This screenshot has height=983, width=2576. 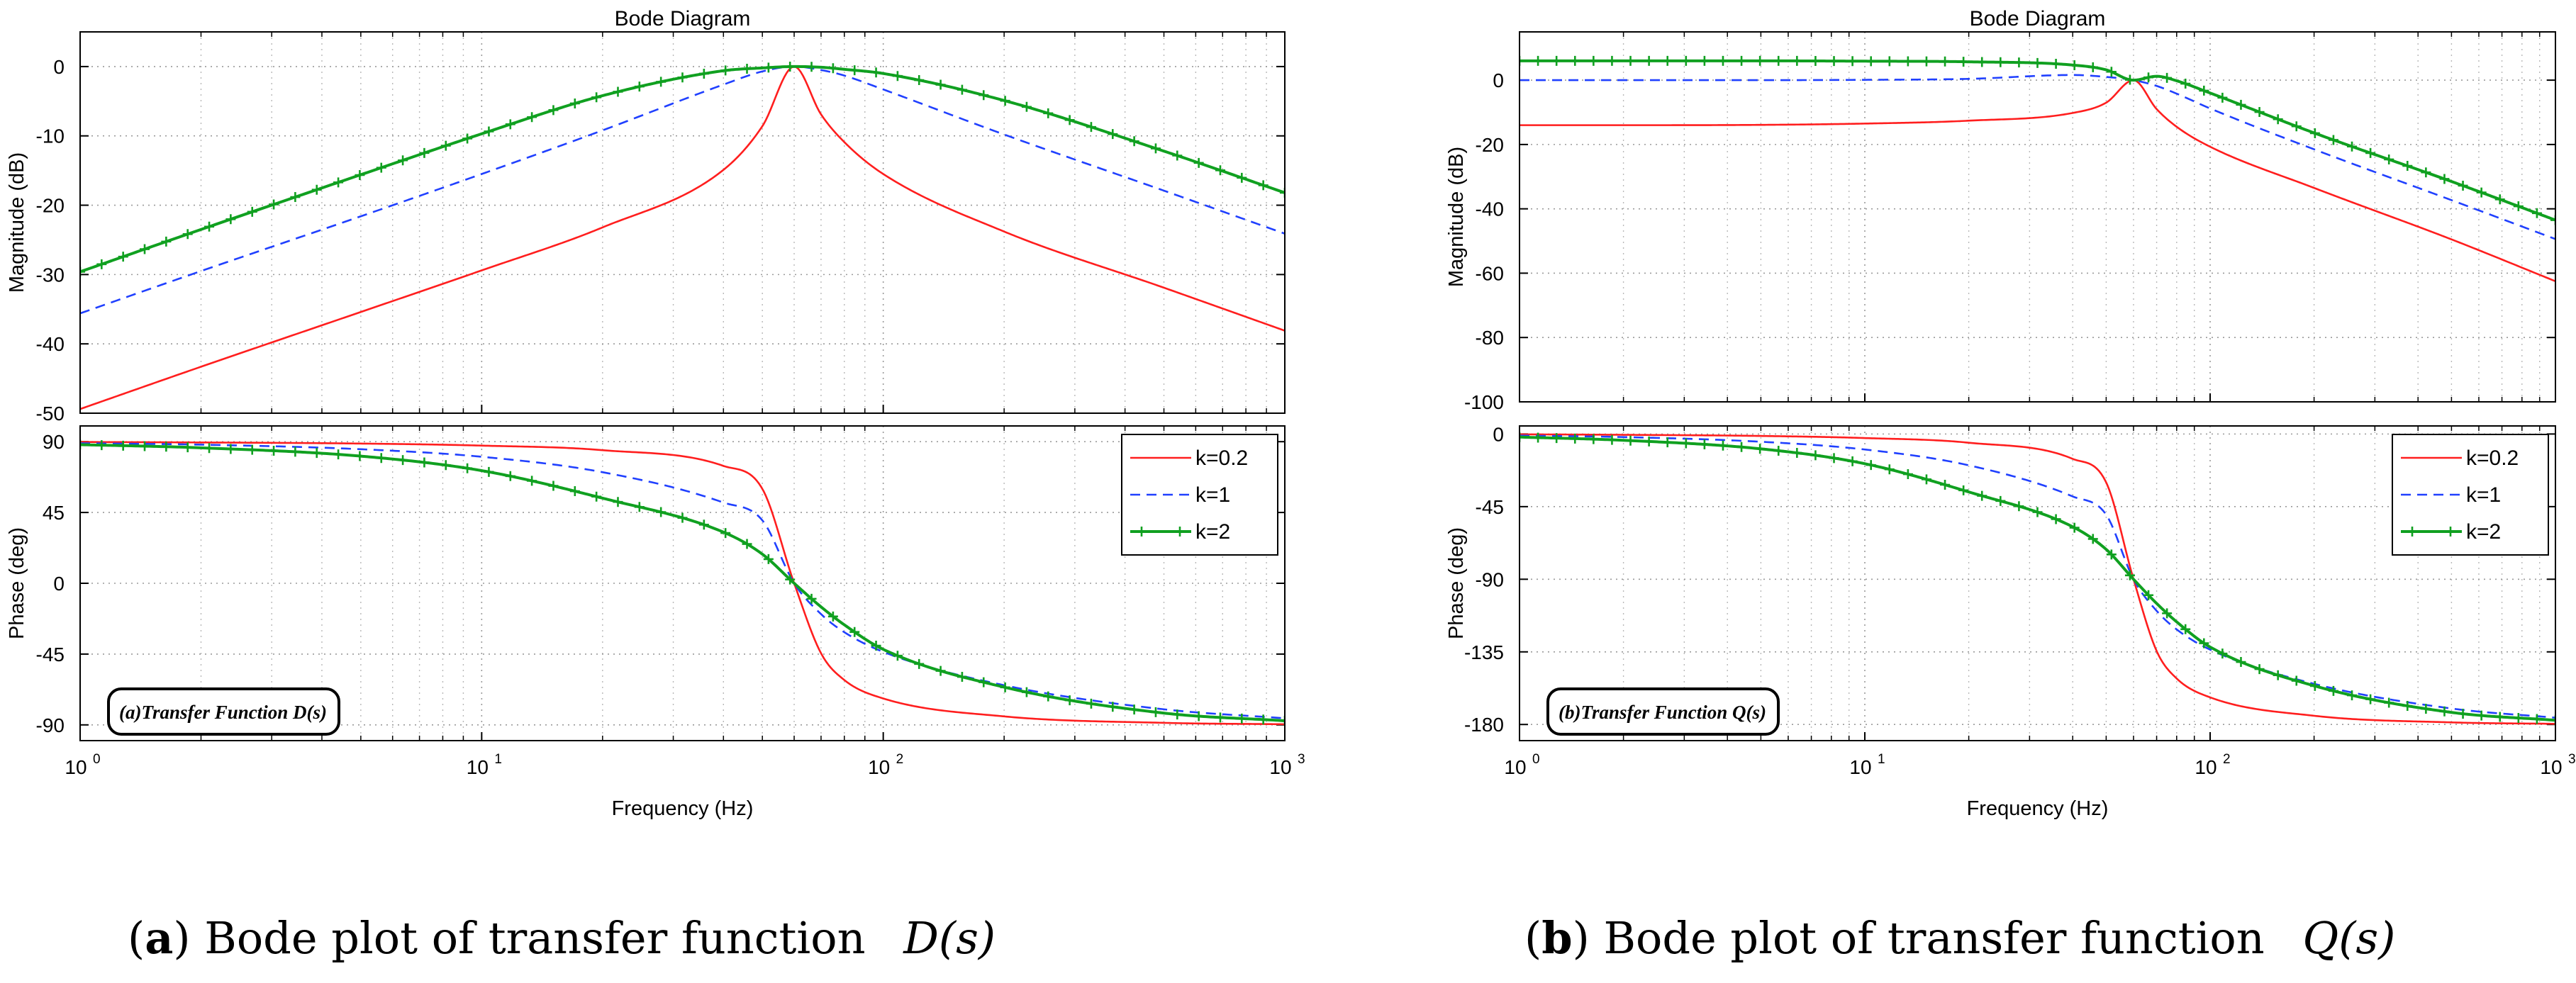 I want to click on y-tick-label: -10, so click(x=50, y=136).